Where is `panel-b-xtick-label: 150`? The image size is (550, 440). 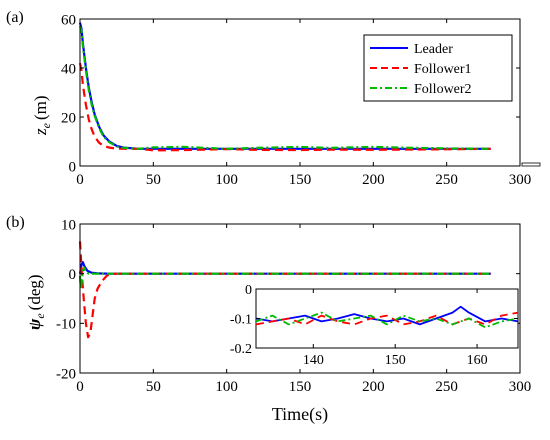
panel-b-xtick-label: 150 is located at coordinates (300, 387).